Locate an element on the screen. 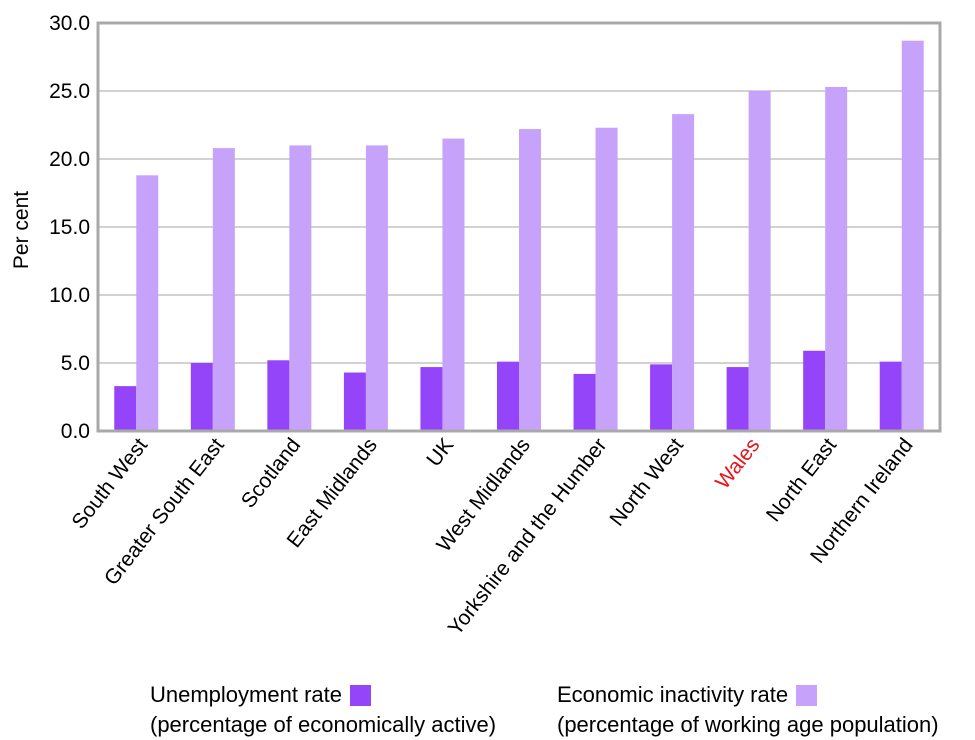 The image size is (975, 740). bar-unemployment-south-west is located at coordinates (125, 408).